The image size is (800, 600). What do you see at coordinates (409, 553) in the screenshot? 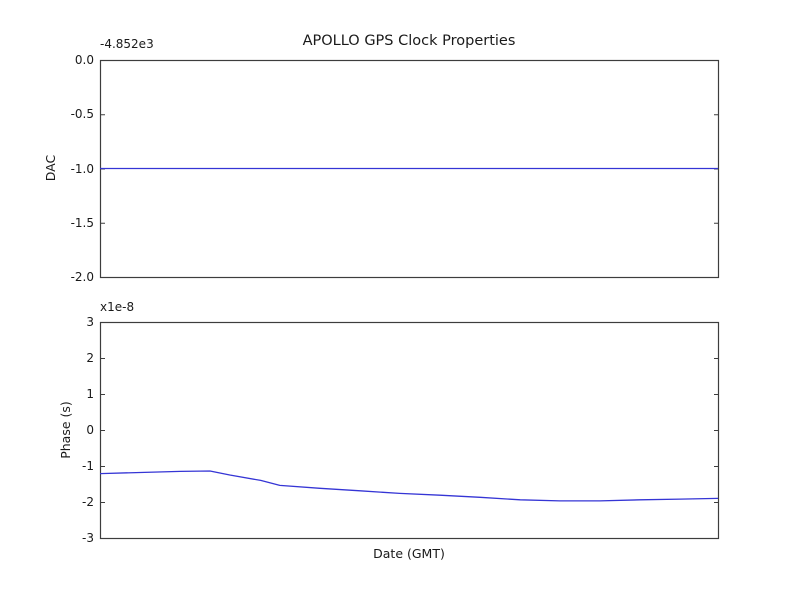
I see `x-axis-label: Date (GMT)` at bounding box center [409, 553].